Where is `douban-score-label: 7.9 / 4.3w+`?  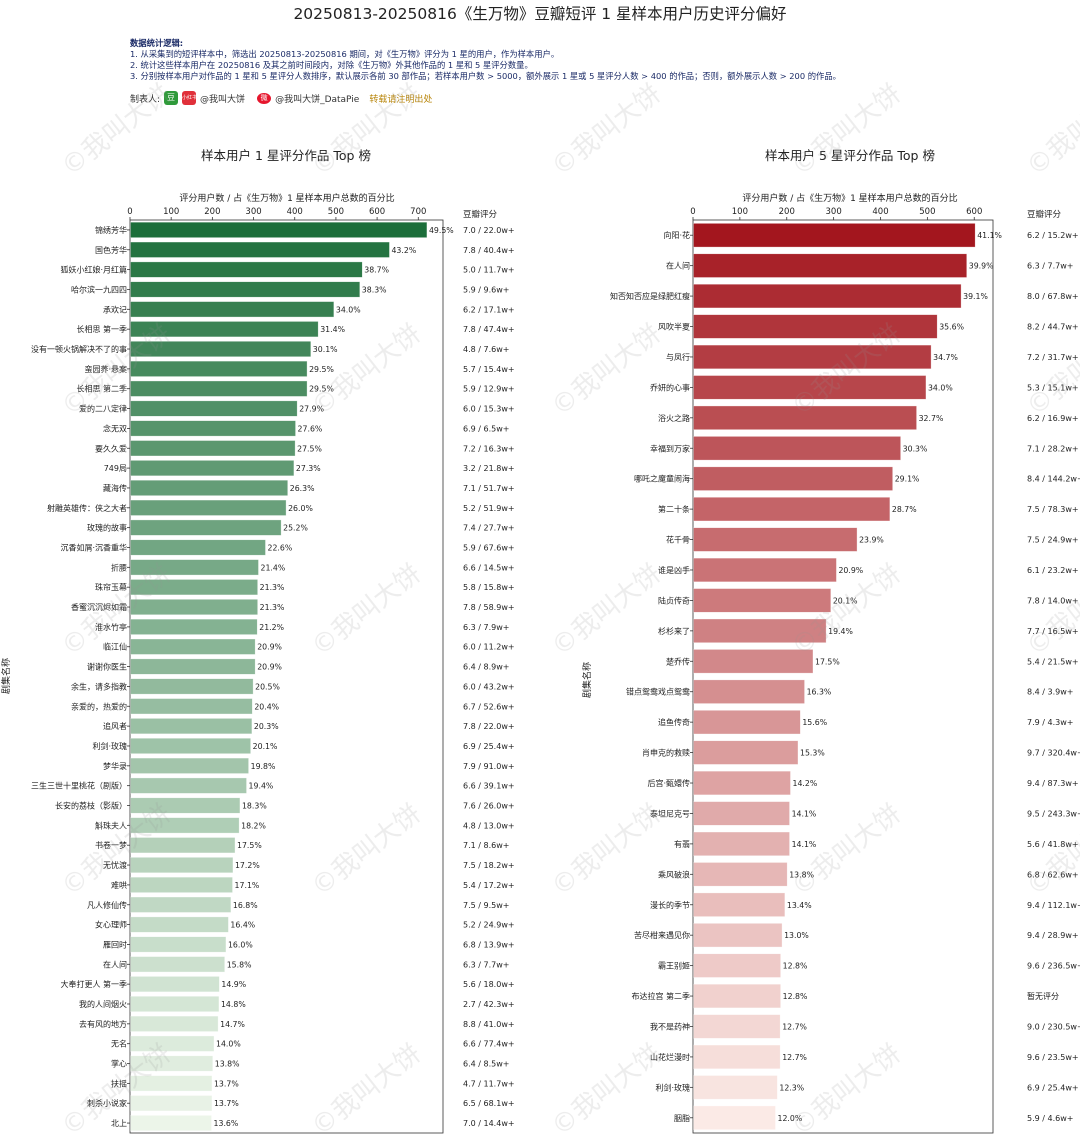 douban-score-label: 7.9 / 4.3w+ is located at coordinates (1050, 722).